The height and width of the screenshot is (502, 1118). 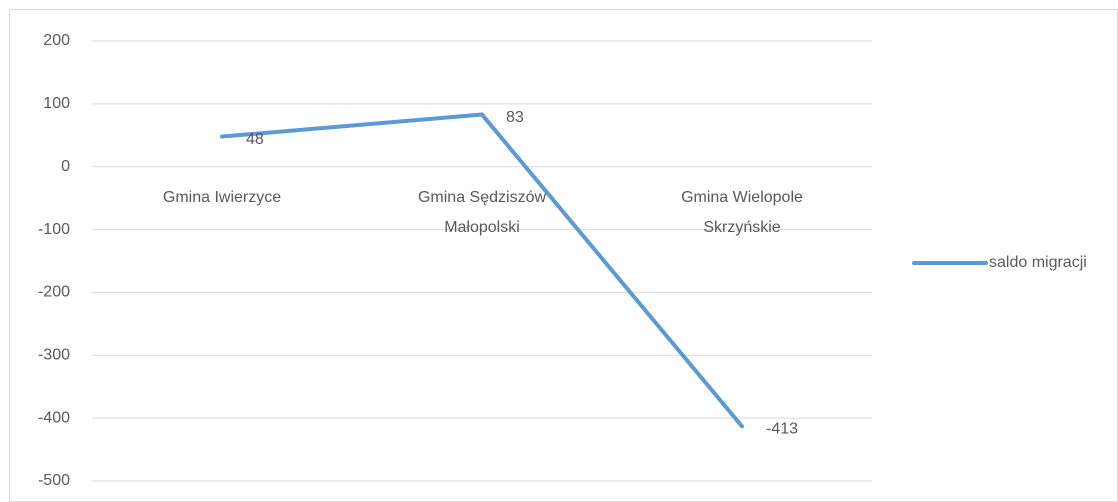 I want to click on x-tick-label: Gmina Sędziszów Małopolski, so click(x=482, y=212).